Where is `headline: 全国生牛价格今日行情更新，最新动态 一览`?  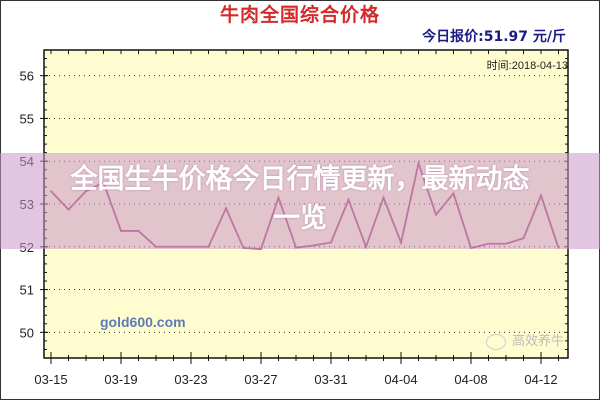
headline: 全国生牛价格今日行情更新，最新动态 一览 is located at coordinates (300, 199).